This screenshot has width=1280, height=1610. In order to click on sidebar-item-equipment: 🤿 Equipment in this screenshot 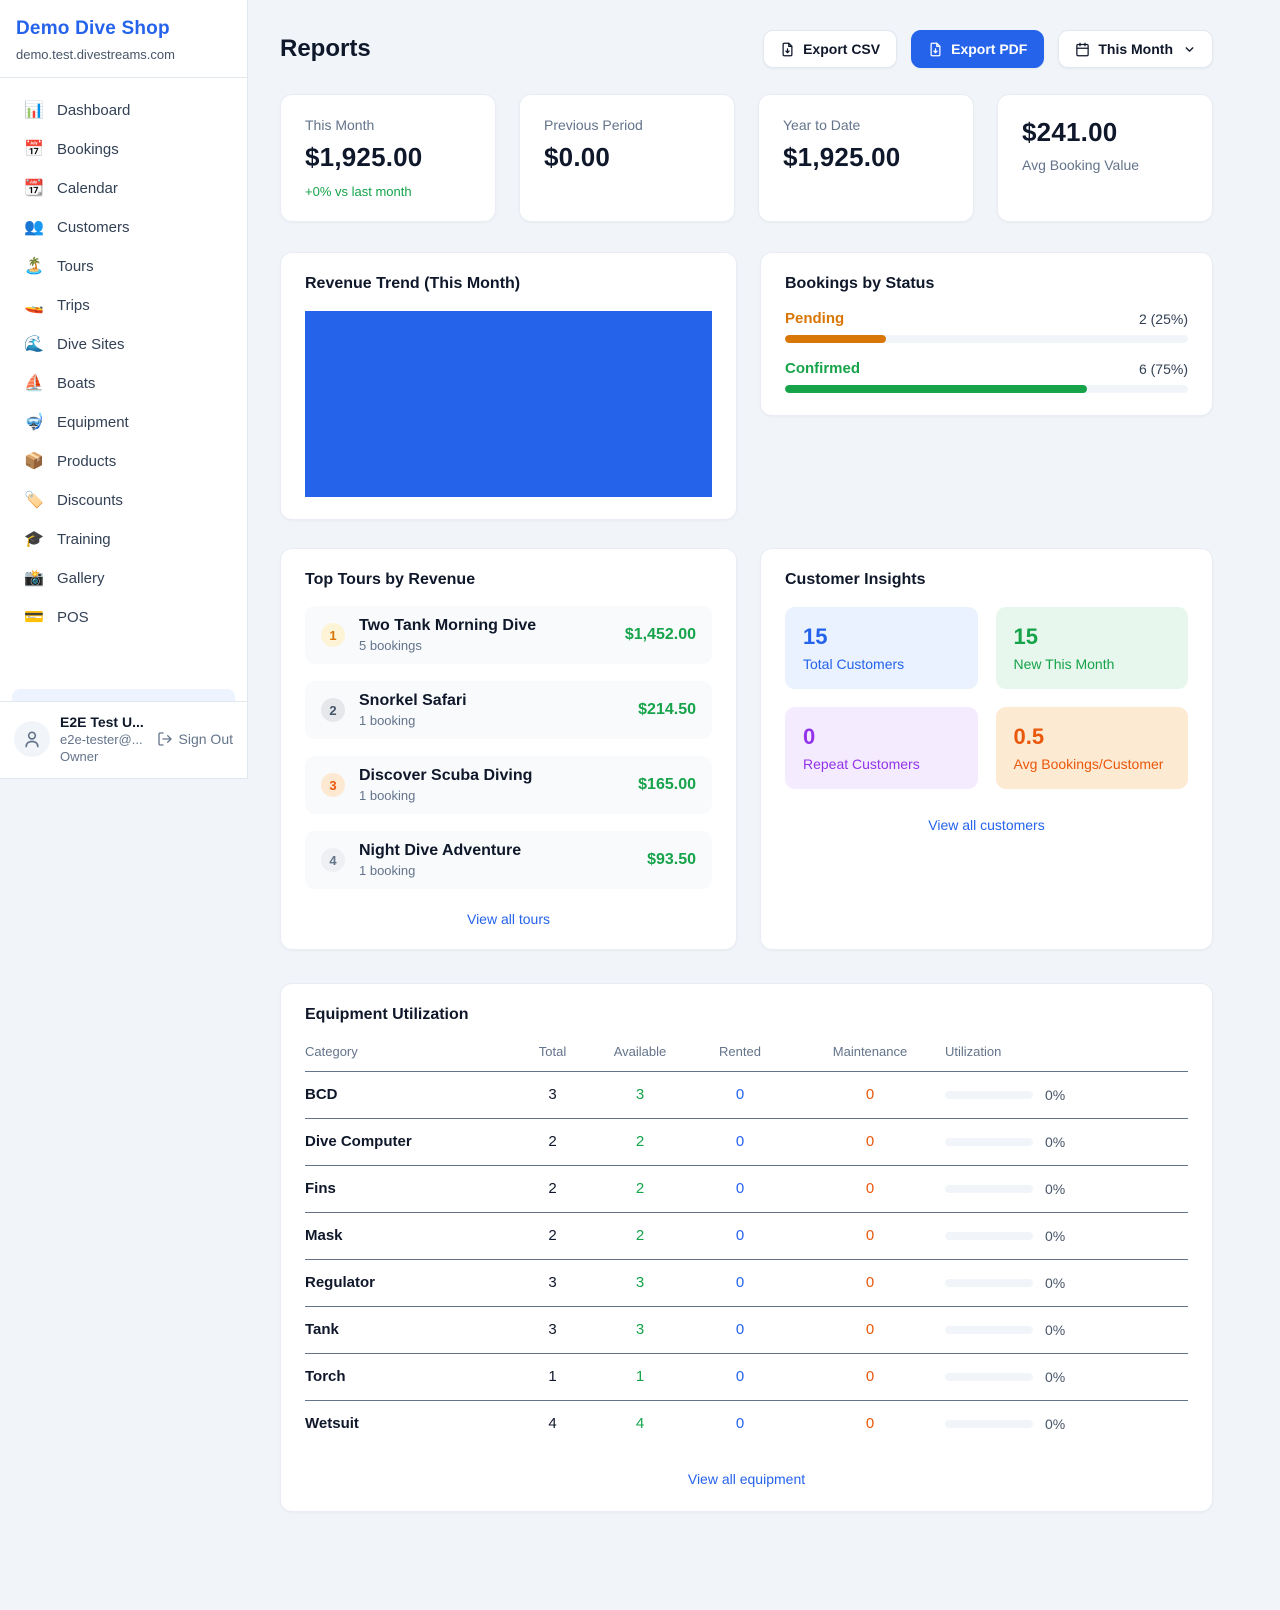, I will do `click(123, 422)`.